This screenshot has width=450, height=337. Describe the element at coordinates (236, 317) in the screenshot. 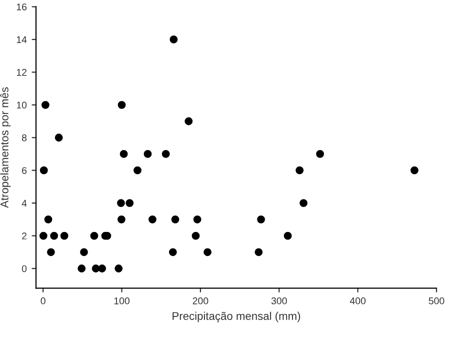

I see `x-axis-title: Precipitação mensal (mm)` at that location.